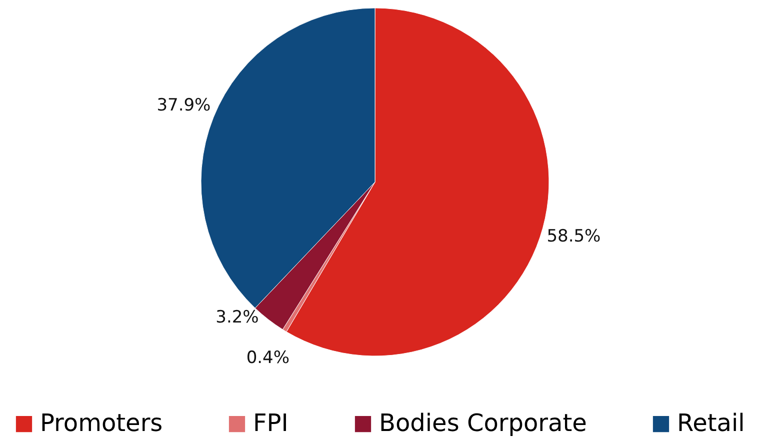  Describe the element at coordinates (573, 236) in the screenshot. I see `data-label: 58.5%` at that location.